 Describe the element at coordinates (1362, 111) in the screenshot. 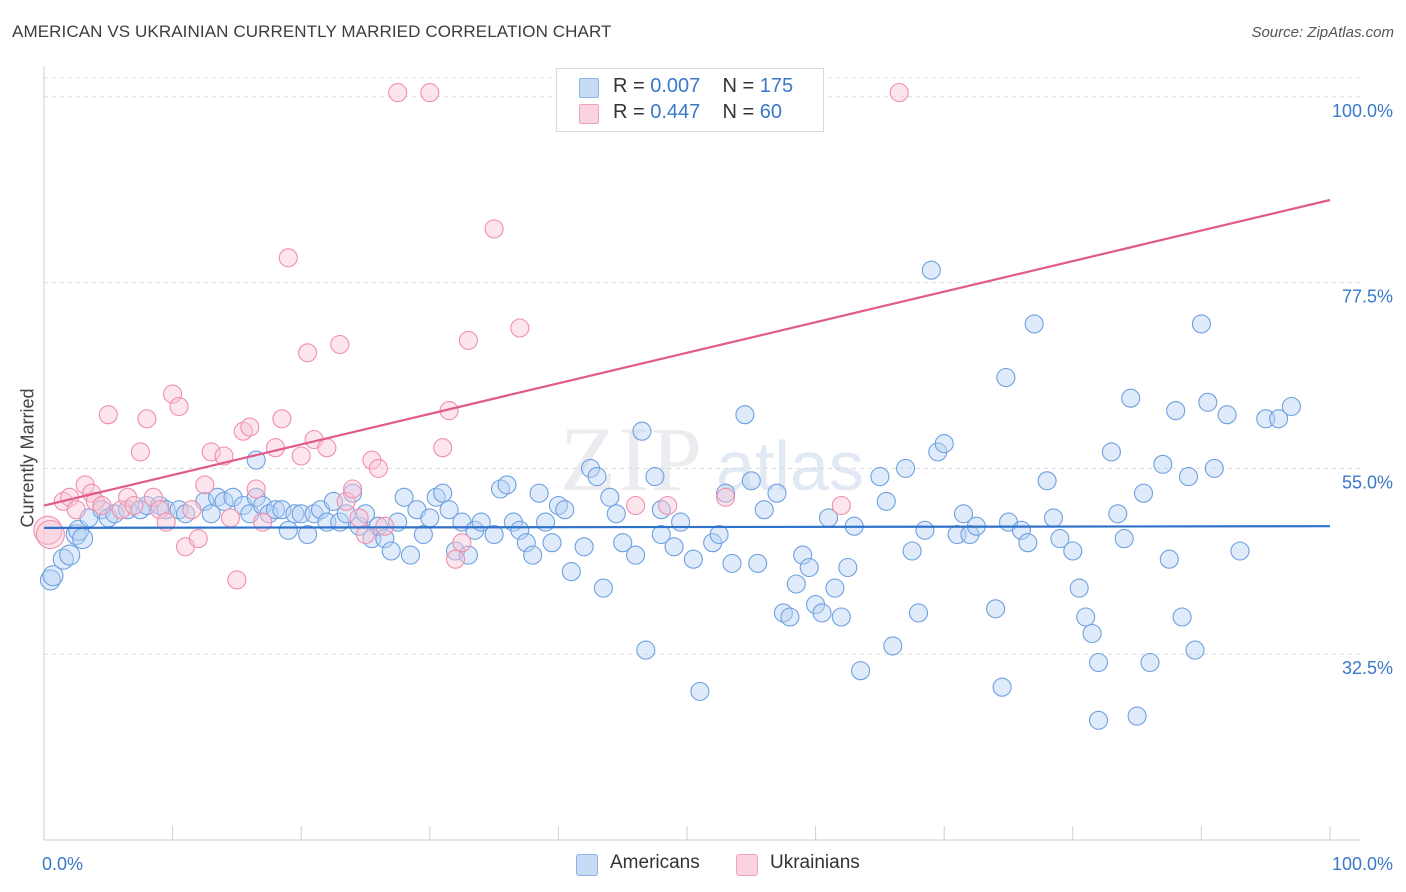

I see `y-tick-label-3: 100.0%` at that location.